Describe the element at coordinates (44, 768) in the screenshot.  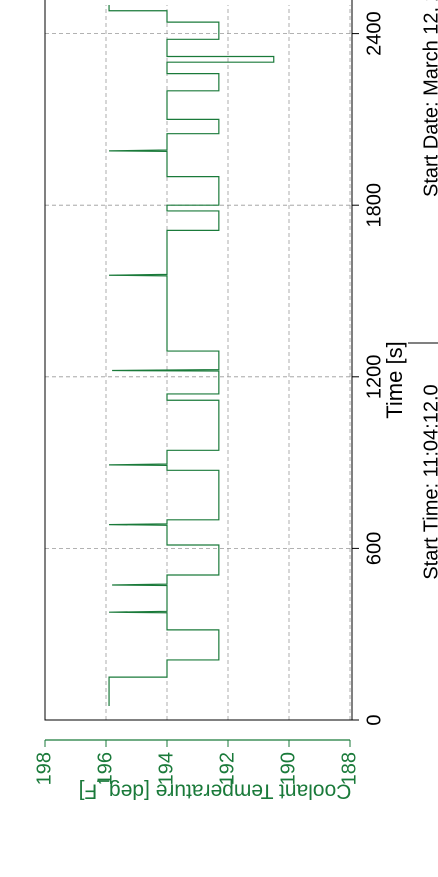
I see `y-tick-label: 198` at that location.